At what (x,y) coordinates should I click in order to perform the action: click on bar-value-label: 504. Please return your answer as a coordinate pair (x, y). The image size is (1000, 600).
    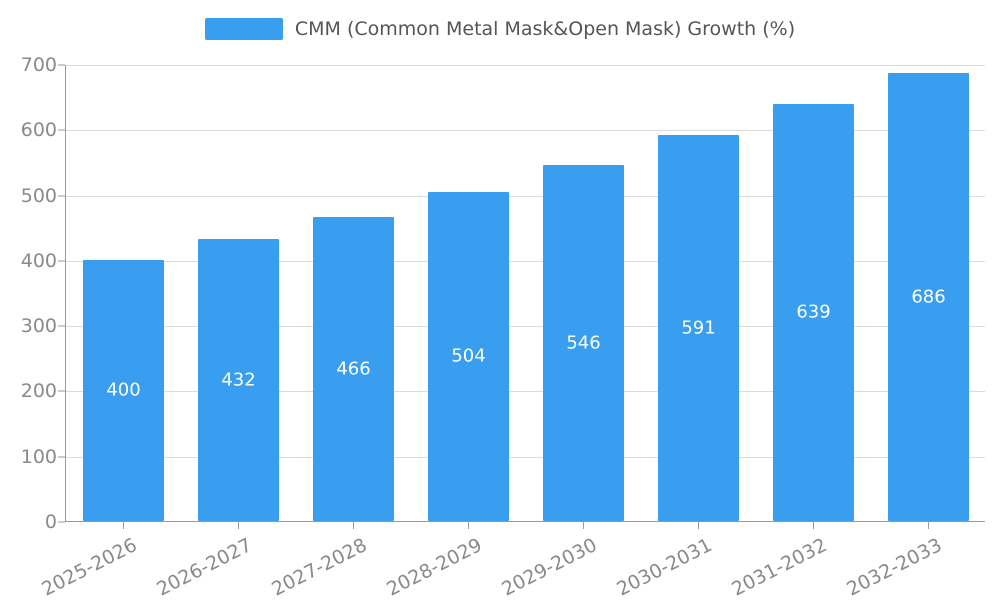
    Looking at the image, I should click on (468, 356).